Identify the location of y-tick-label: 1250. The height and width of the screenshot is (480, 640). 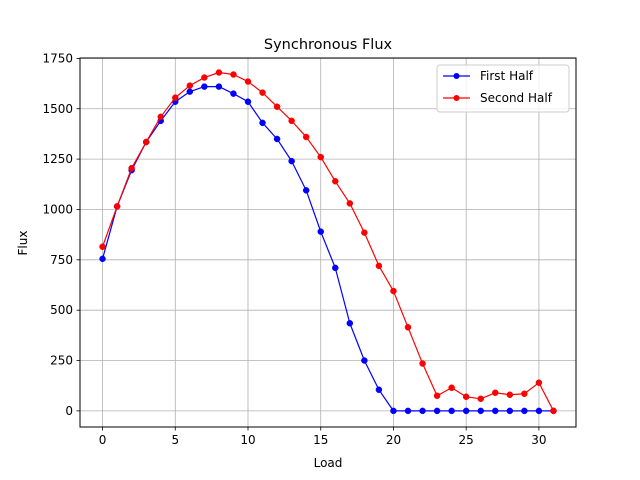
(57, 159).